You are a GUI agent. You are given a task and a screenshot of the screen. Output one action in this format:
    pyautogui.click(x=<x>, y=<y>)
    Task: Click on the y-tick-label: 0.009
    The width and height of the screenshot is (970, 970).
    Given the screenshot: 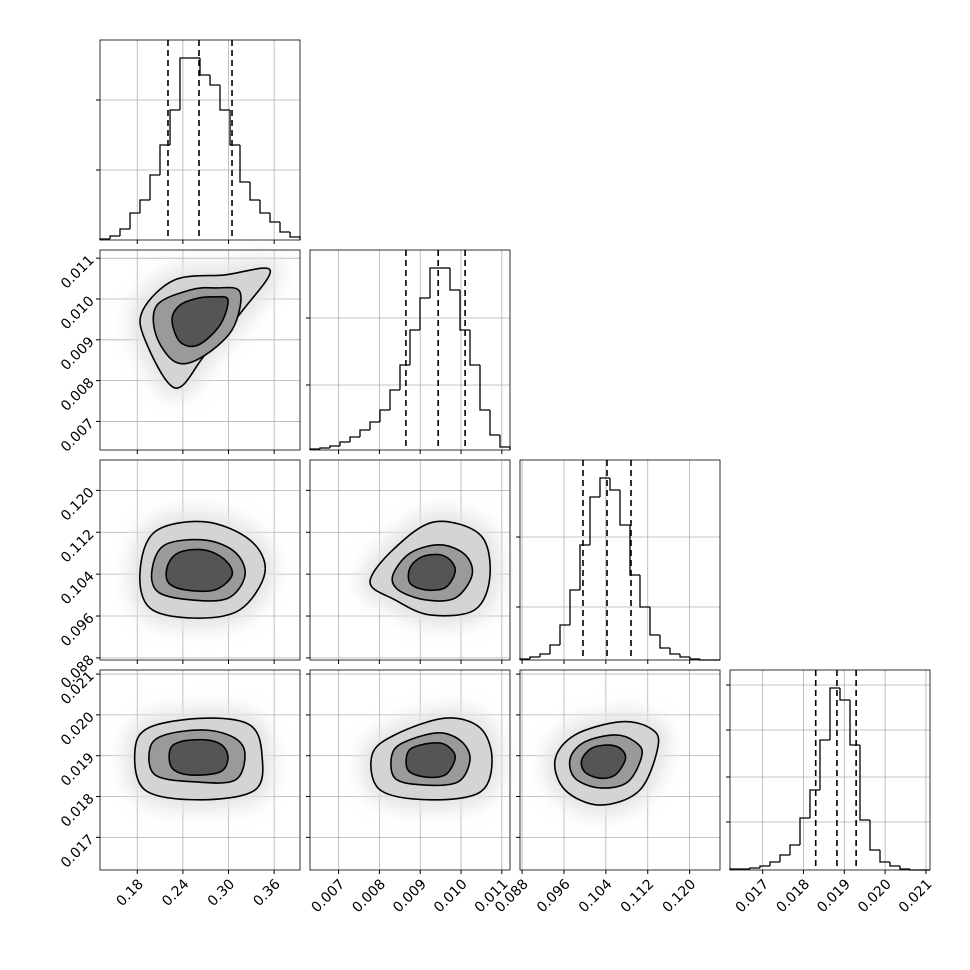 What is the action you would take?
    pyautogui.click(x=78, y=354)
    